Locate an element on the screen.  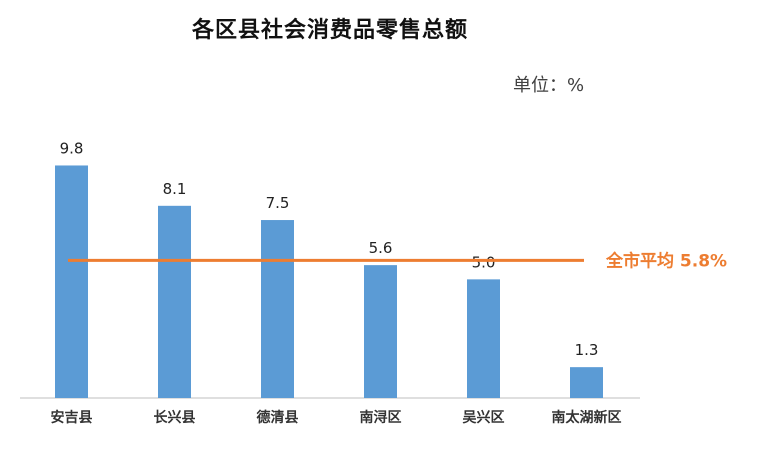
category-label: 吴兴区 is located at coordinates (484, 417).